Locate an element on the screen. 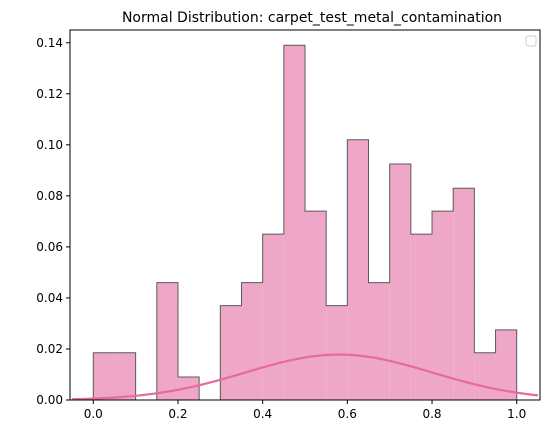 The height and width of the screenshot is (433, 556). x-tick-label: 0.6 is located at coordinates (347, 414).